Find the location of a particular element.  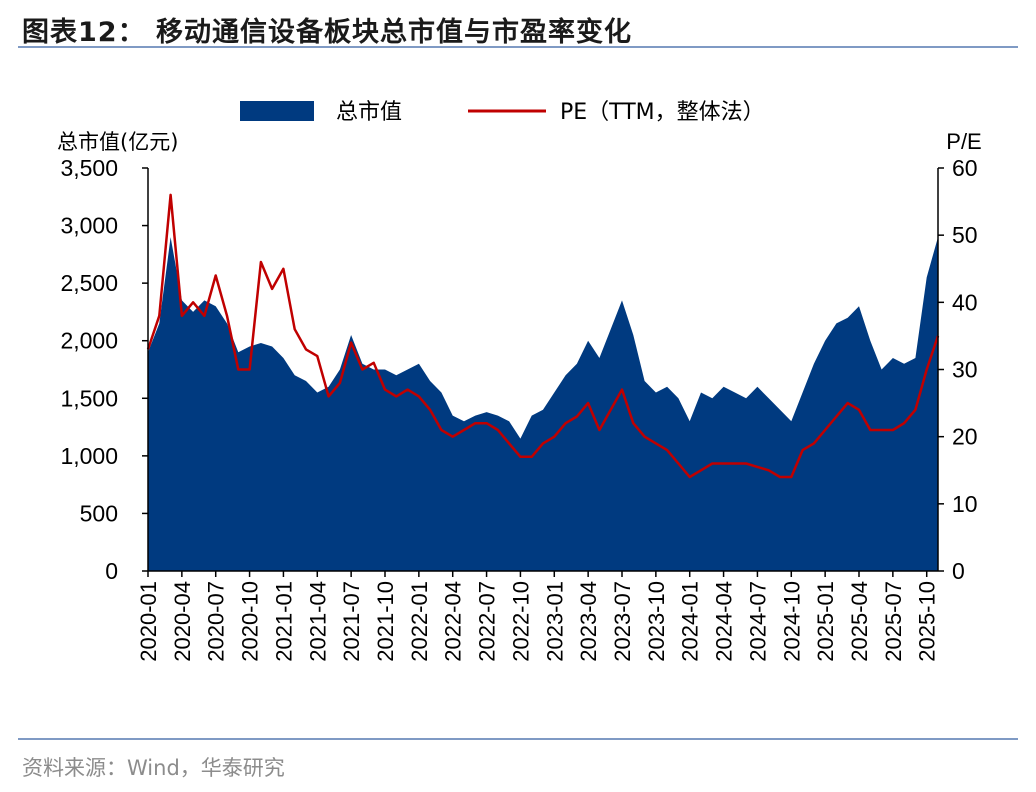

left-tick-label: 500 is located at coordinates (99, 513).